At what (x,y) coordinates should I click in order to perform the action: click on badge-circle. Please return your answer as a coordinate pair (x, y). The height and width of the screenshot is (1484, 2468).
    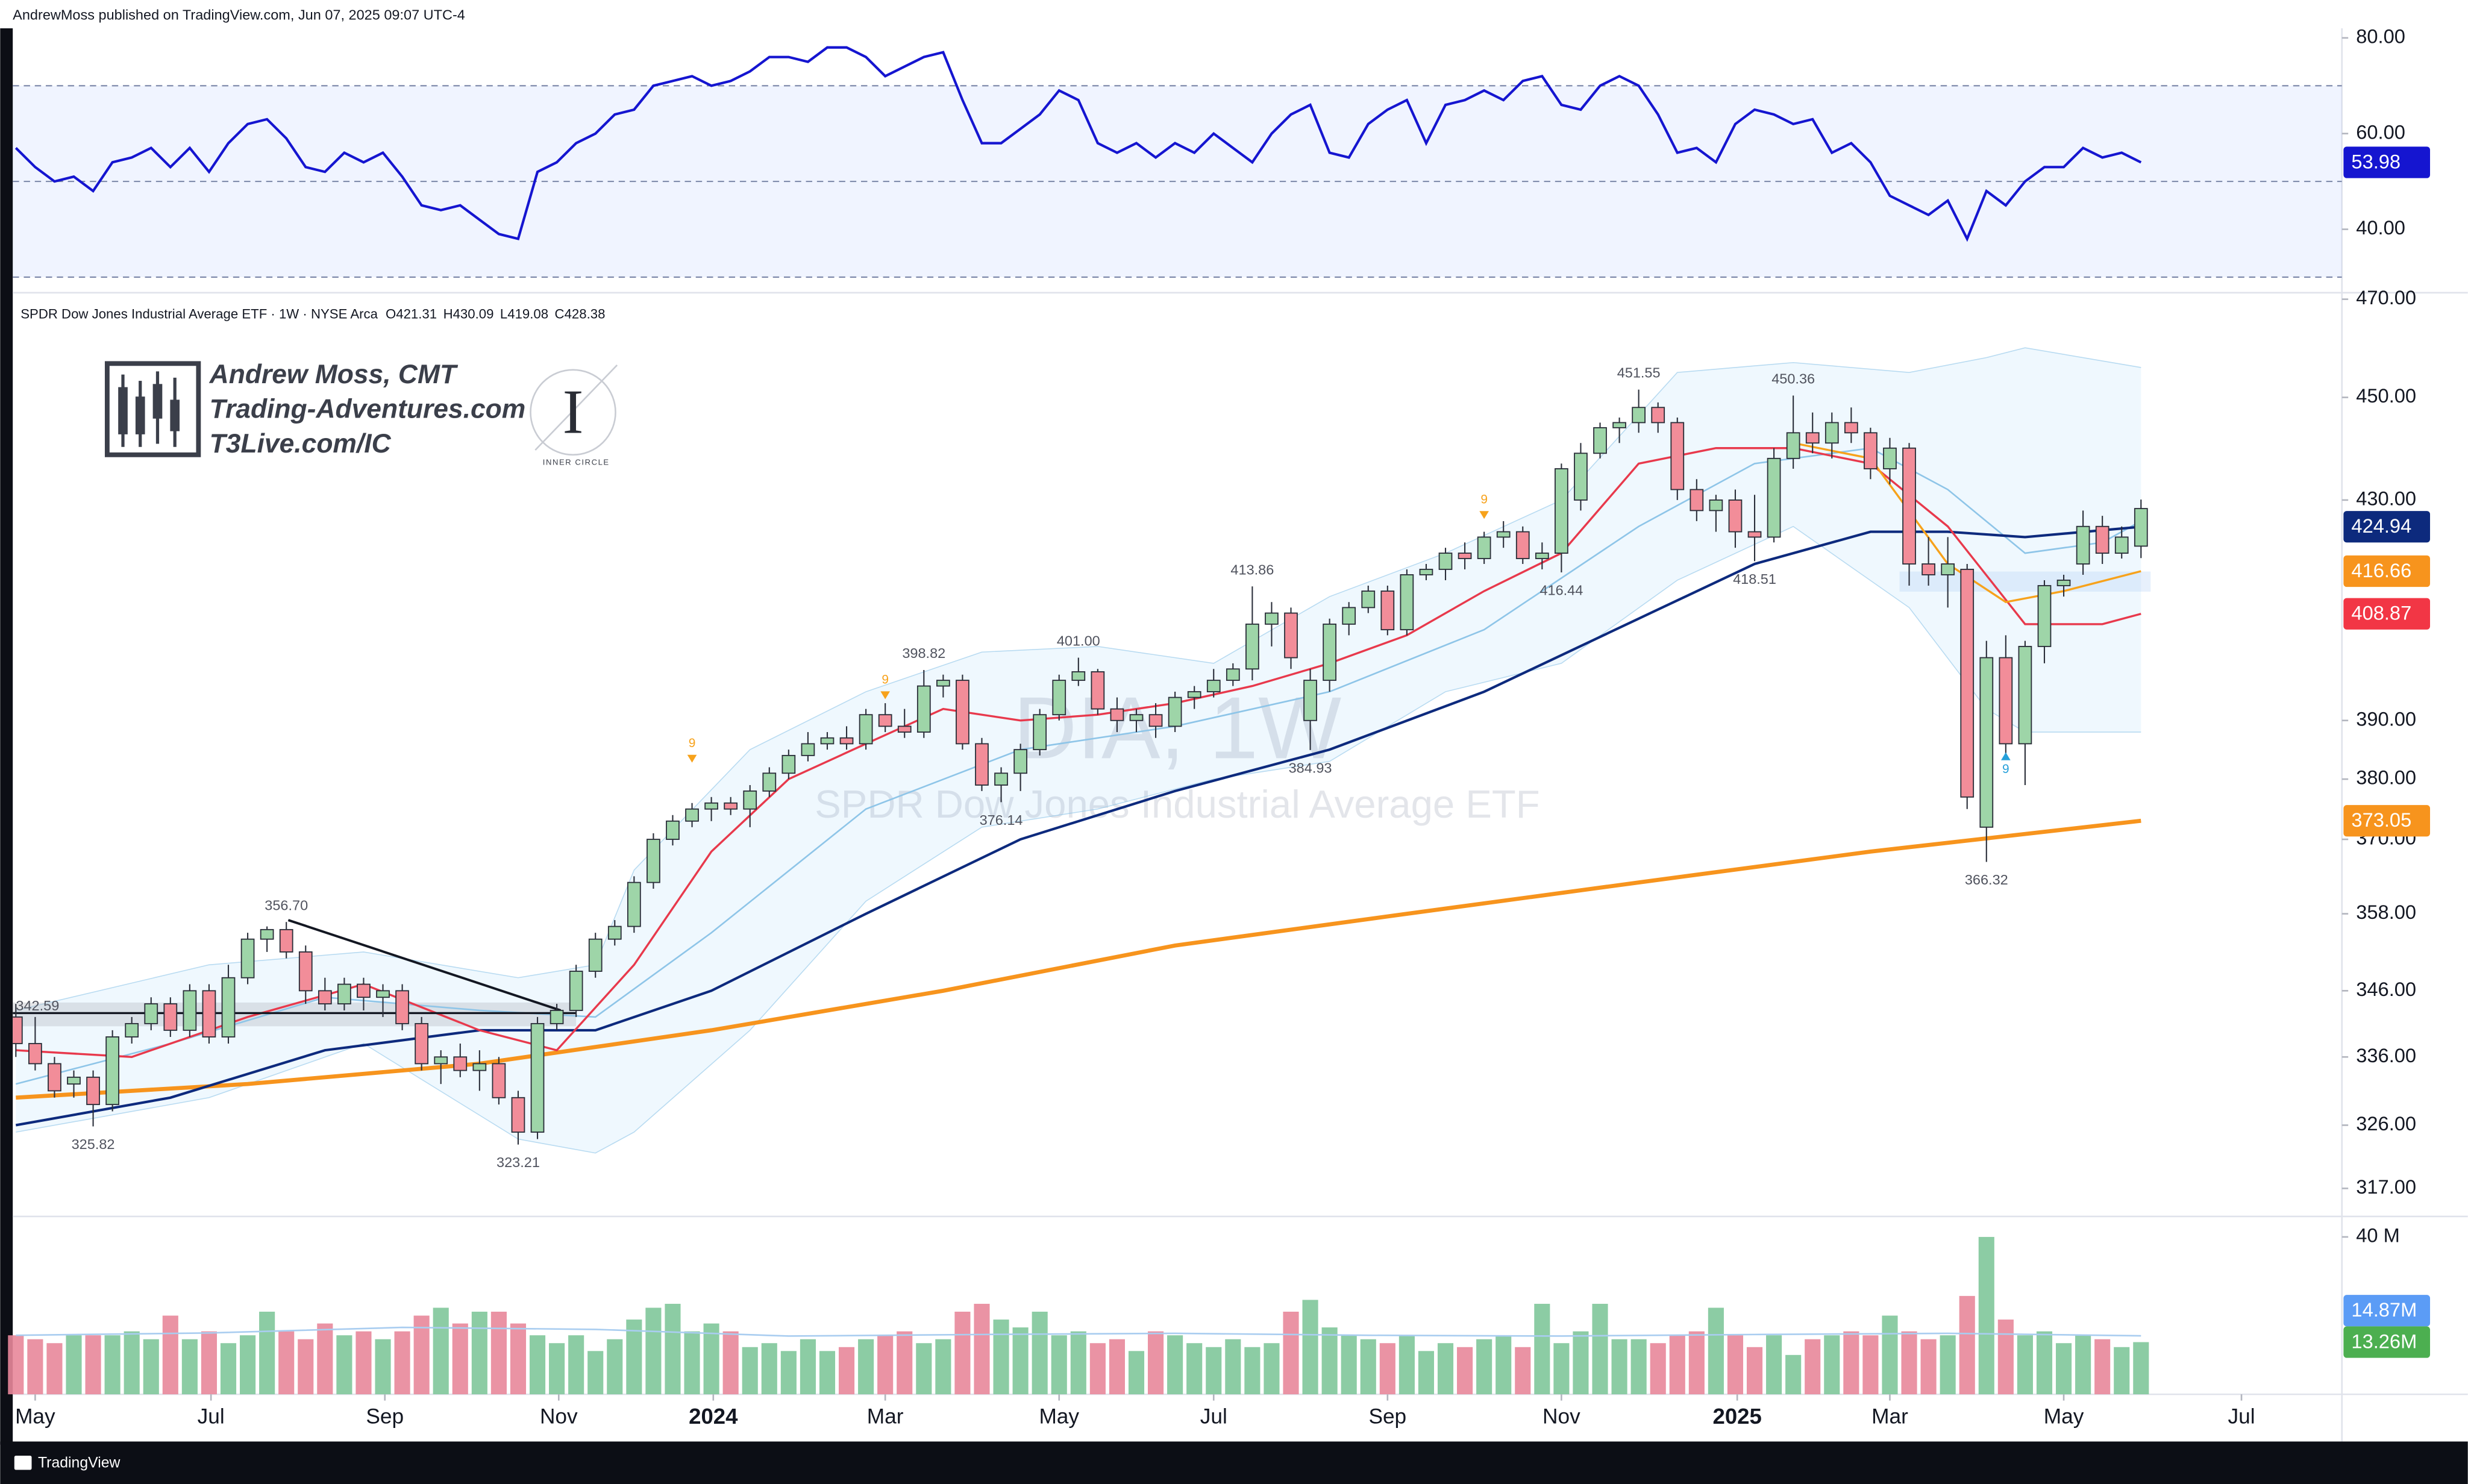
    Looking at the image, I should click on (573, 412).